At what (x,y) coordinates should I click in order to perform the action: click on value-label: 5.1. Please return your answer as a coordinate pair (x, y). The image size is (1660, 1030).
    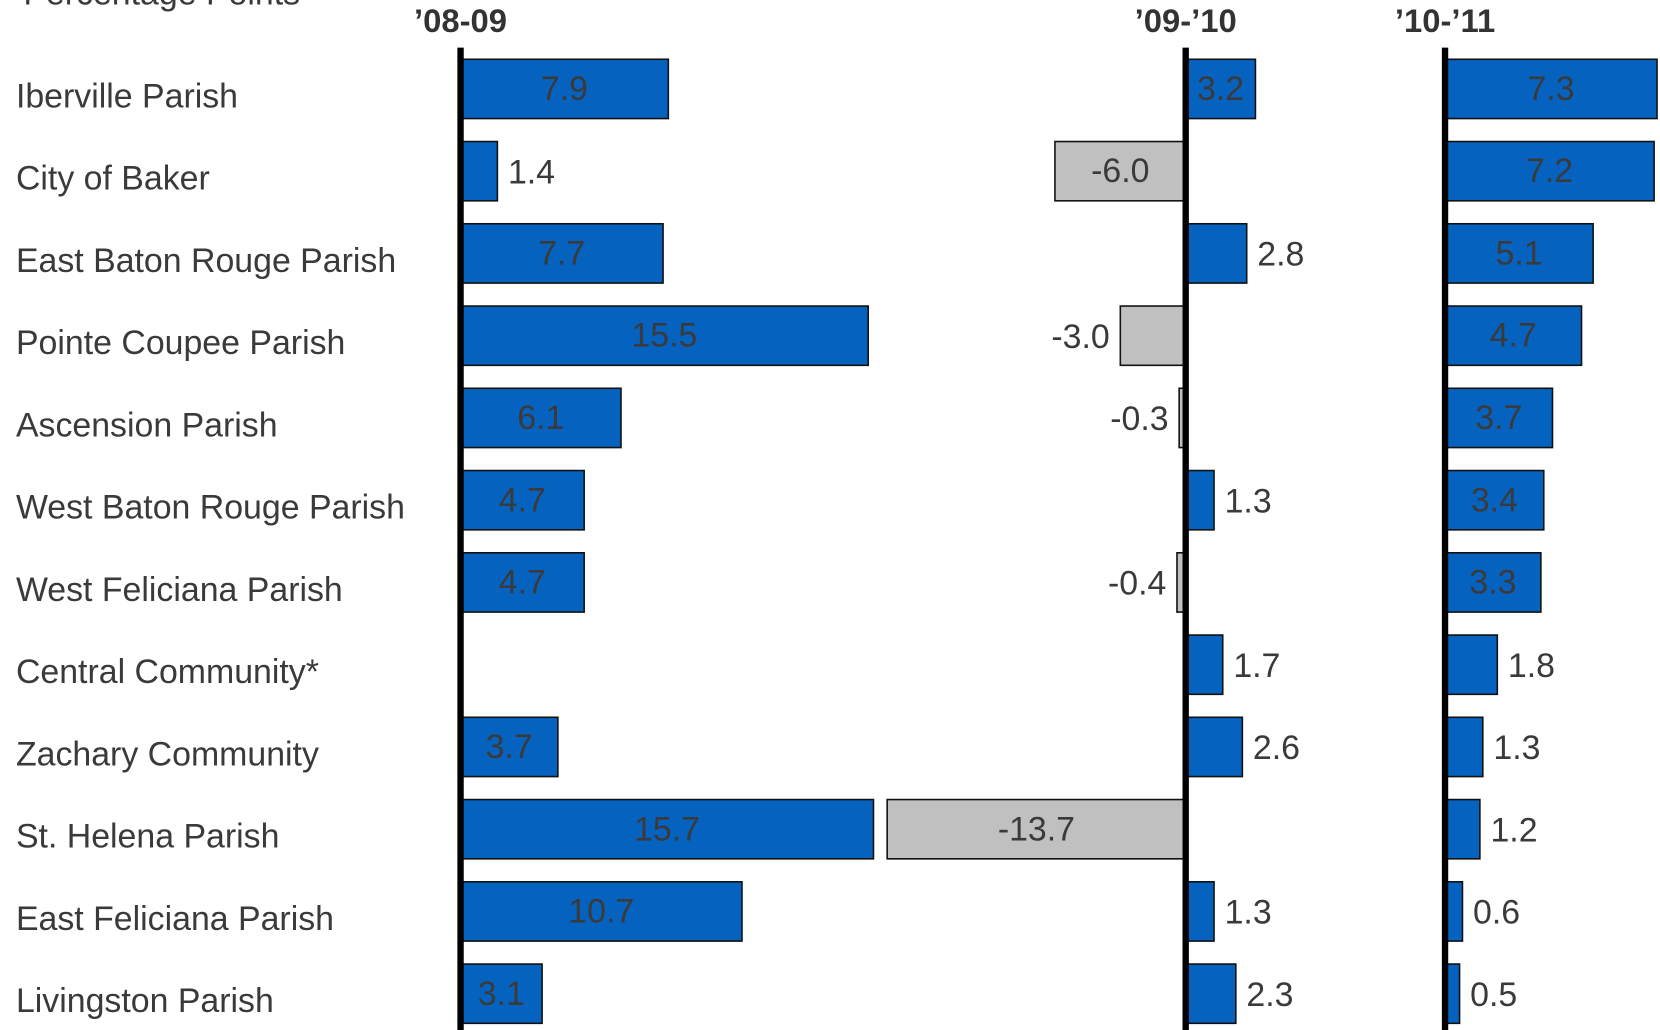
    Looking at the image, I should click on (1519, 253).